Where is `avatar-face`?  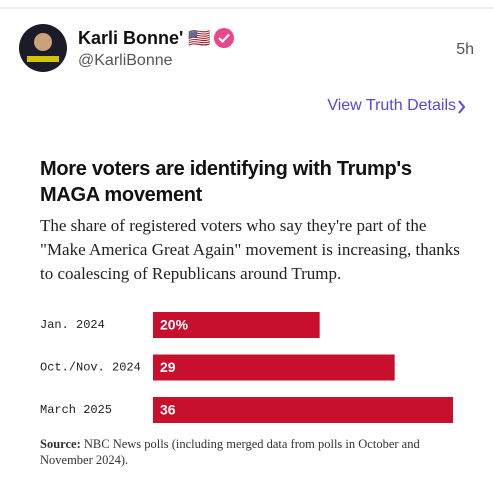
avatar-face is located at coordinates (43, 42).